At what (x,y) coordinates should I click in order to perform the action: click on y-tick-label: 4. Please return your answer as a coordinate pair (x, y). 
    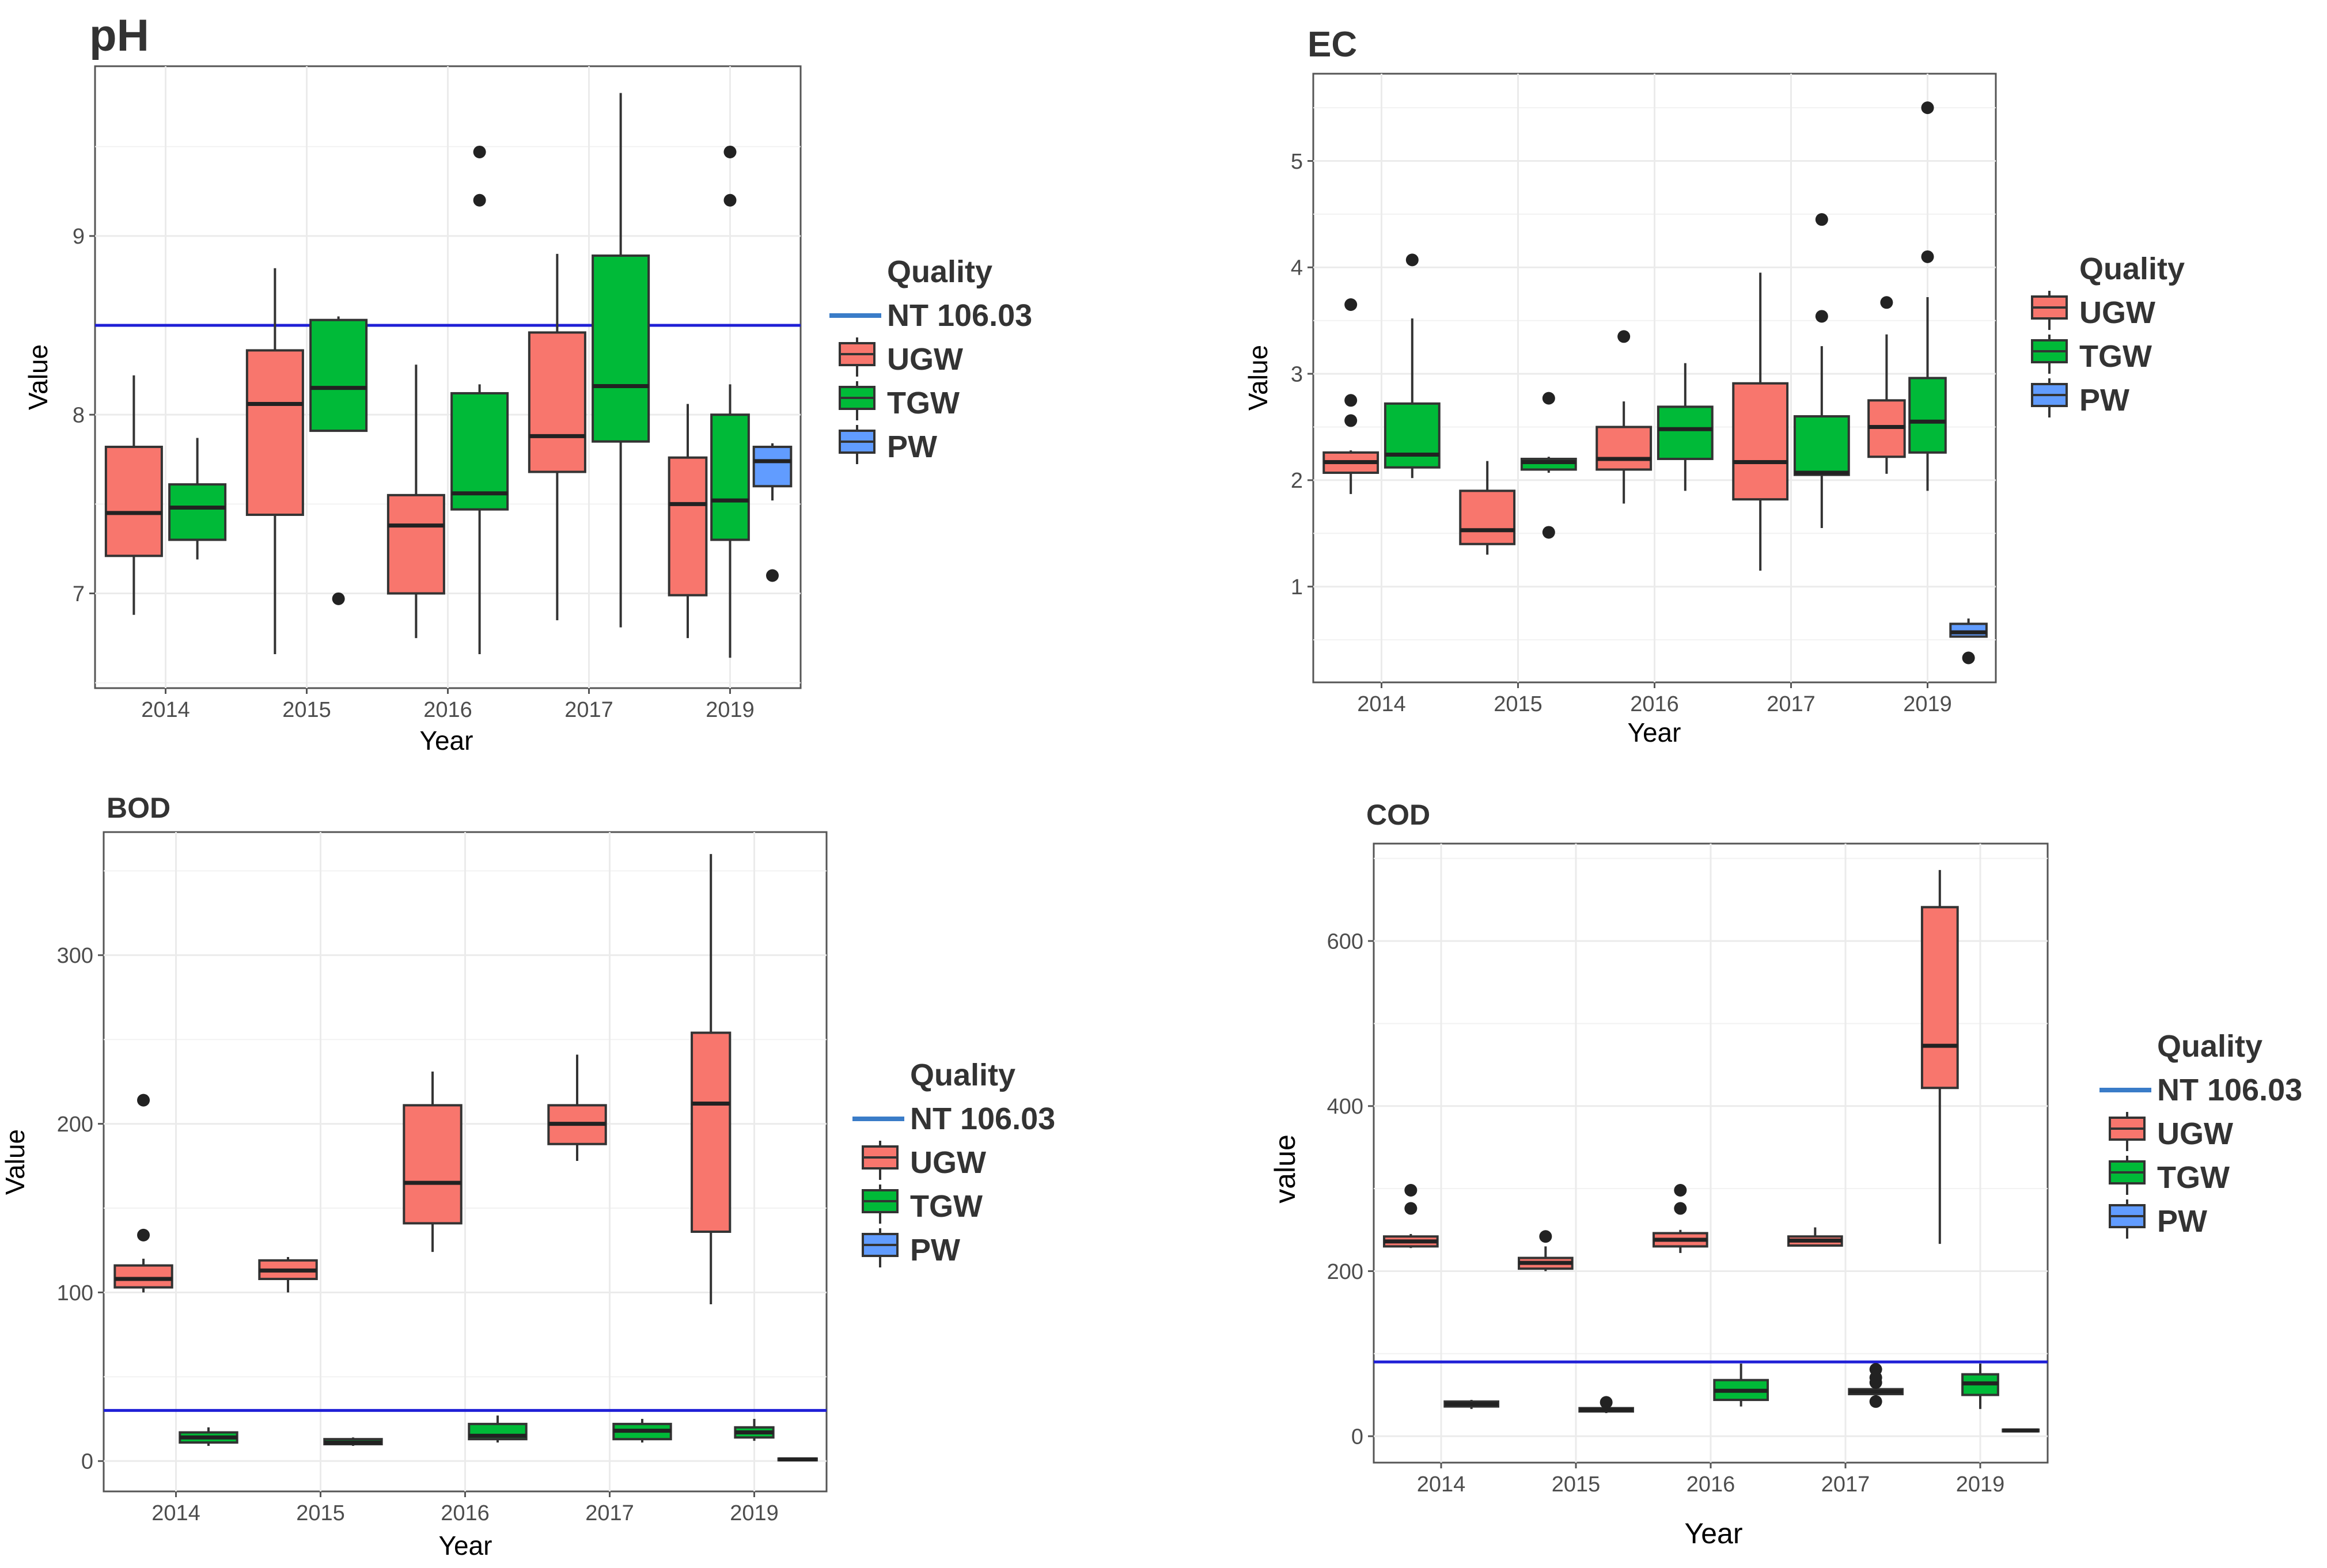
    Looking at the image, I should click on (1297, 268).